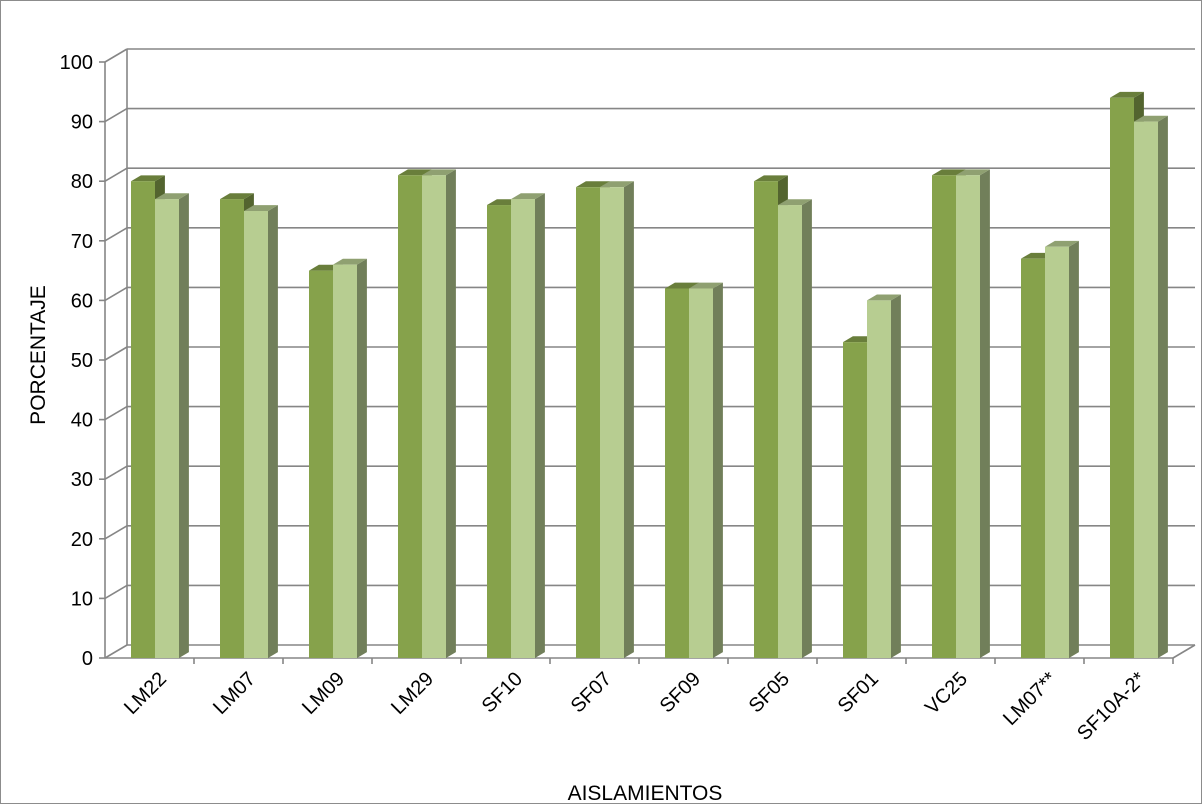 This screenshot has width=1204, height=806. I want to click on y-tick-label: 60, so click(82, 301).